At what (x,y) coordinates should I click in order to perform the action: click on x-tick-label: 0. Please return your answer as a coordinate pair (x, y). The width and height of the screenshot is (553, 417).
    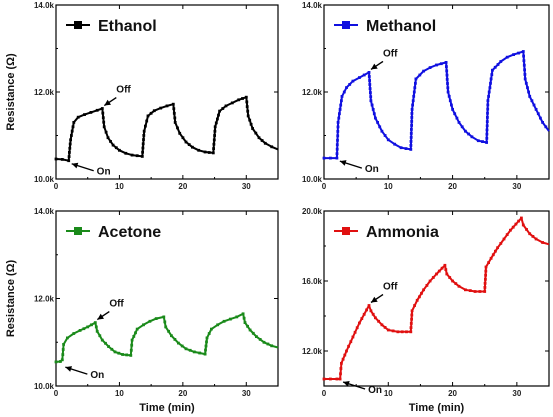
    Looking at the image, I should click on (56, 186).